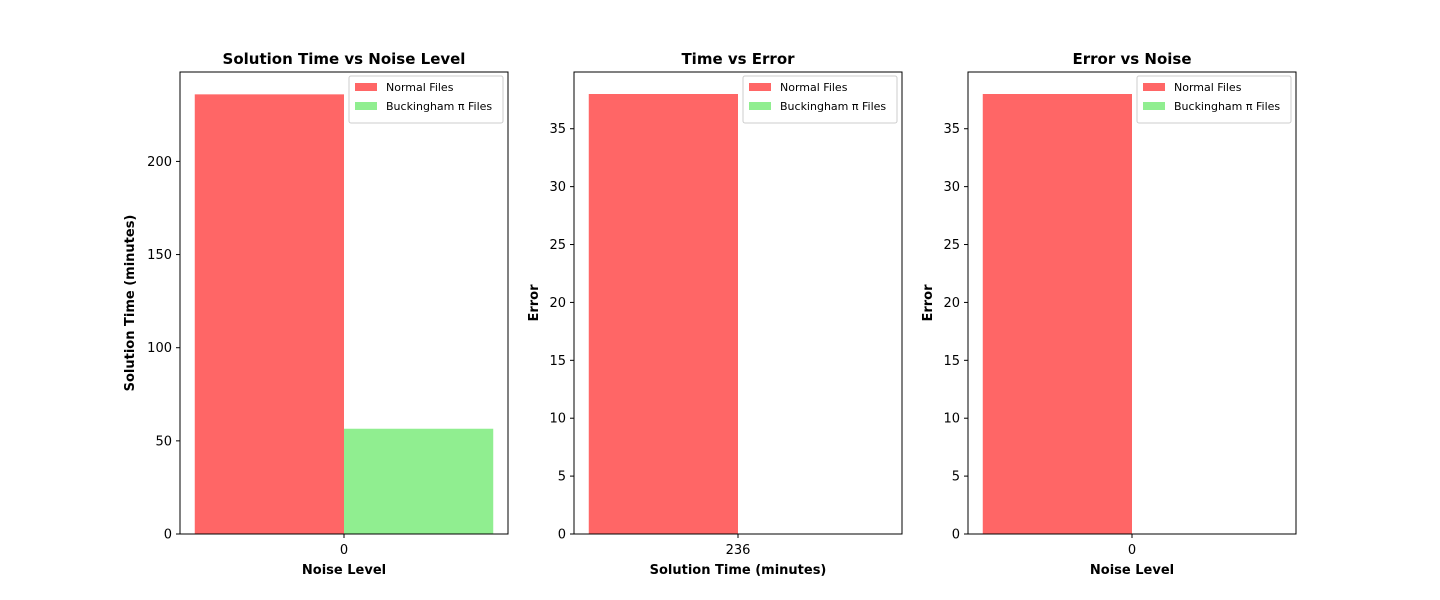  I want to click on y-tick-label: 100, so click(159, 348).